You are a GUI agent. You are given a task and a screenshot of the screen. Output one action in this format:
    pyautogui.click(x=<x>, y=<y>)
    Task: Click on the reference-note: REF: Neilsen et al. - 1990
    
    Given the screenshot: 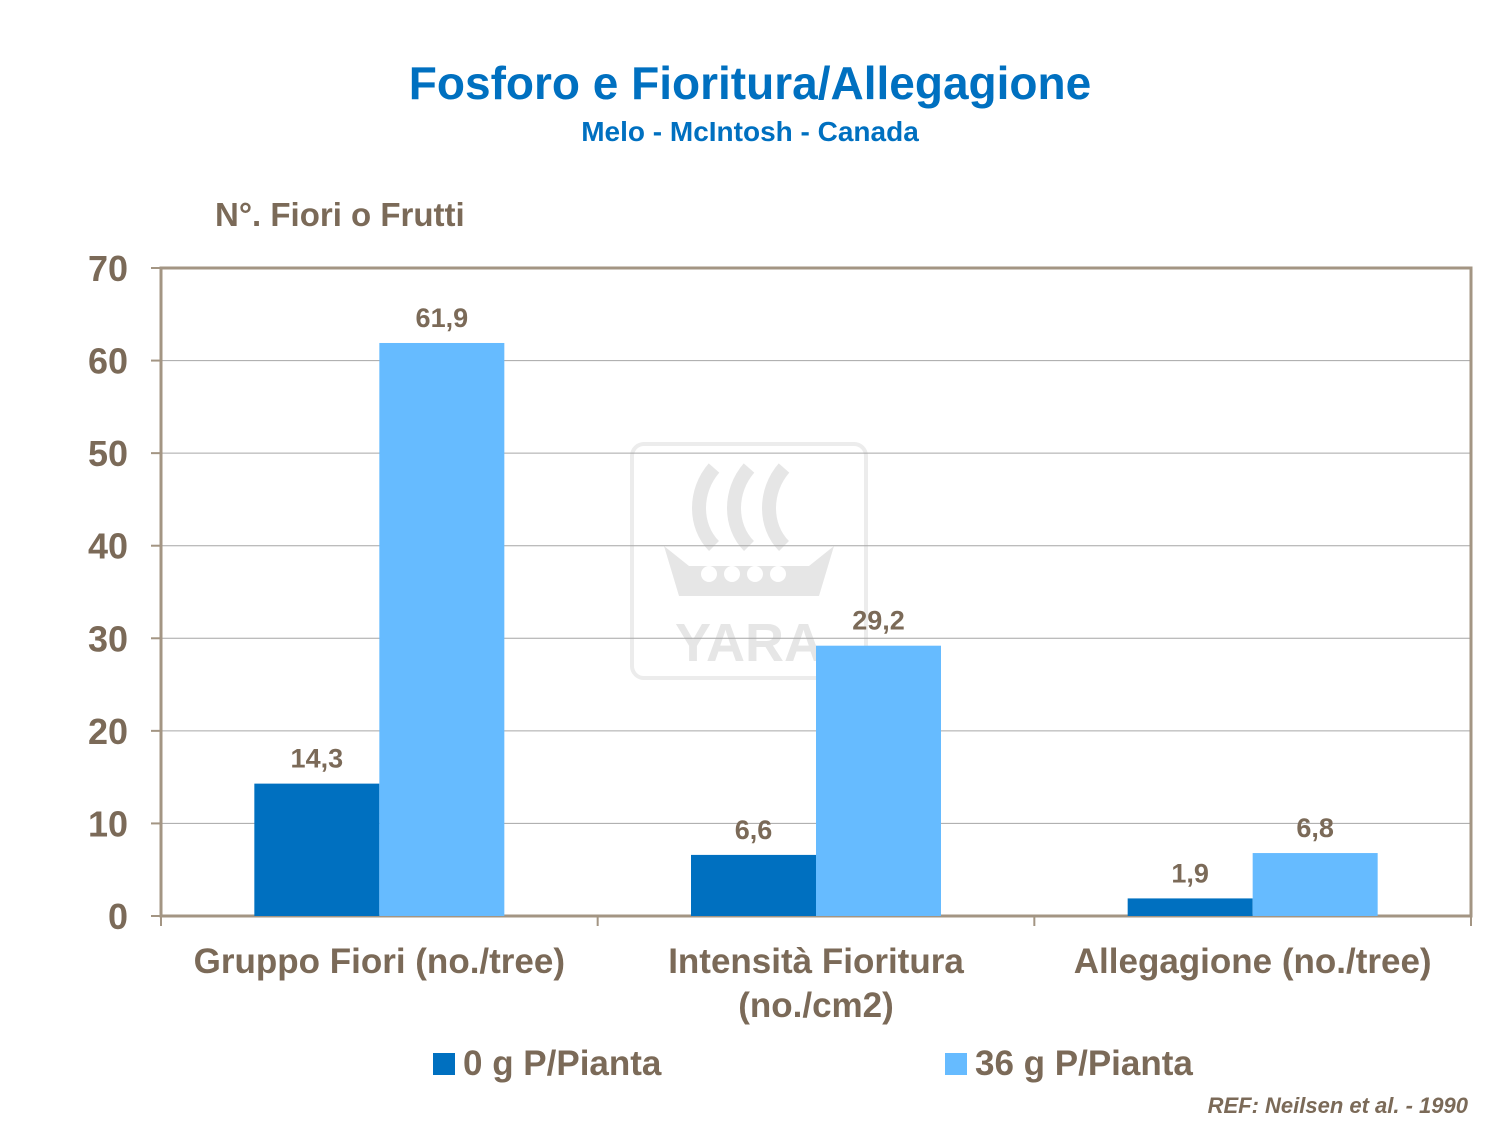 What is the action you would take?
    pyautogui.click(x=1337, y=1105)
    